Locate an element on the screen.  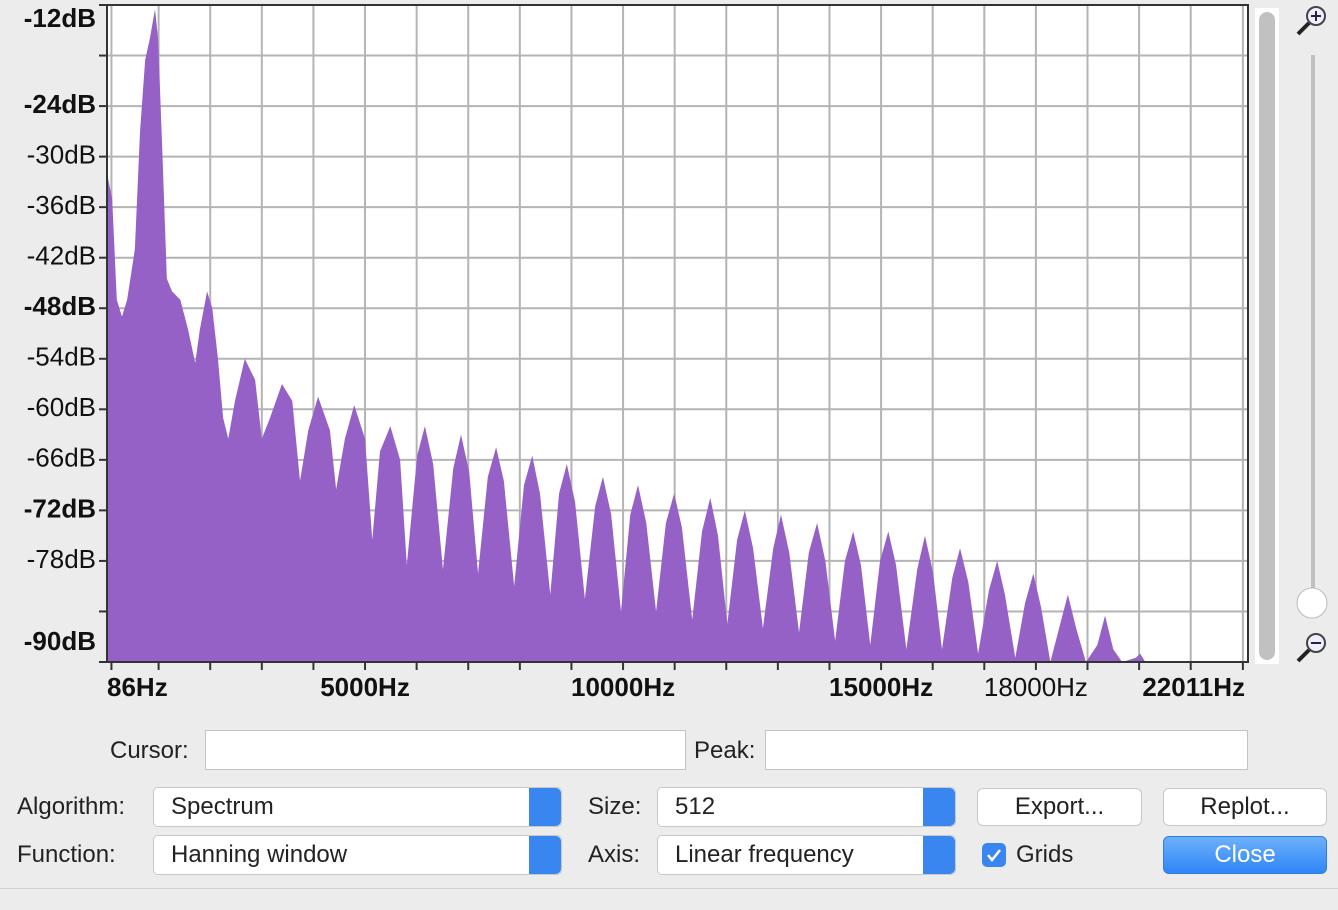
x-tick-label: 15000Hz is located at coordinates (881, 687).